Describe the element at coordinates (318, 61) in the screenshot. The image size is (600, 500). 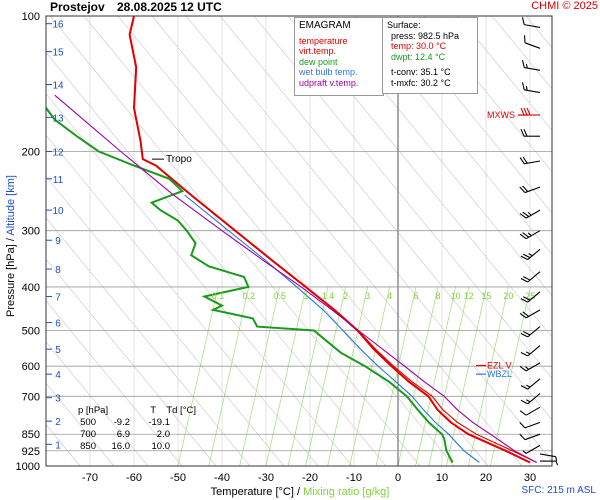
I see `legend-item-dew-point: dew point` at that location.